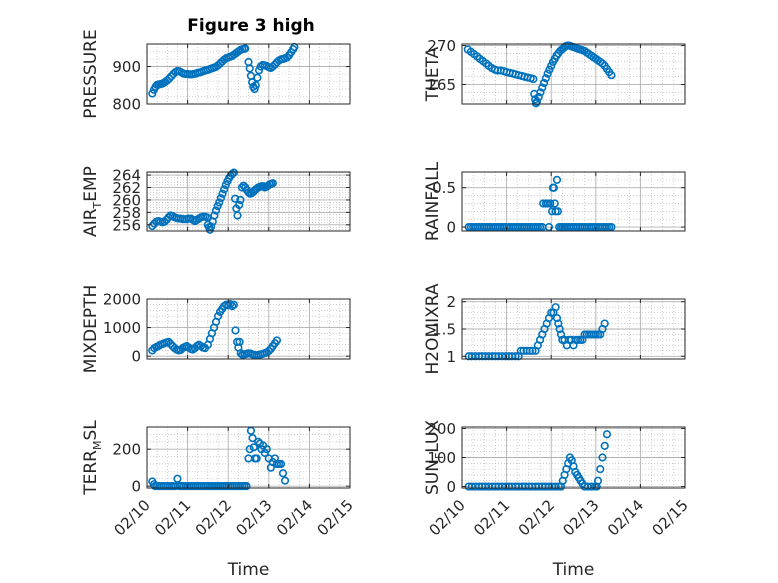 The image size is (778, 583). What do you see at coordinates (580, 517) in the screenshot?
I see `x-tick-label: 02/13` at bounding box center [580, 517].